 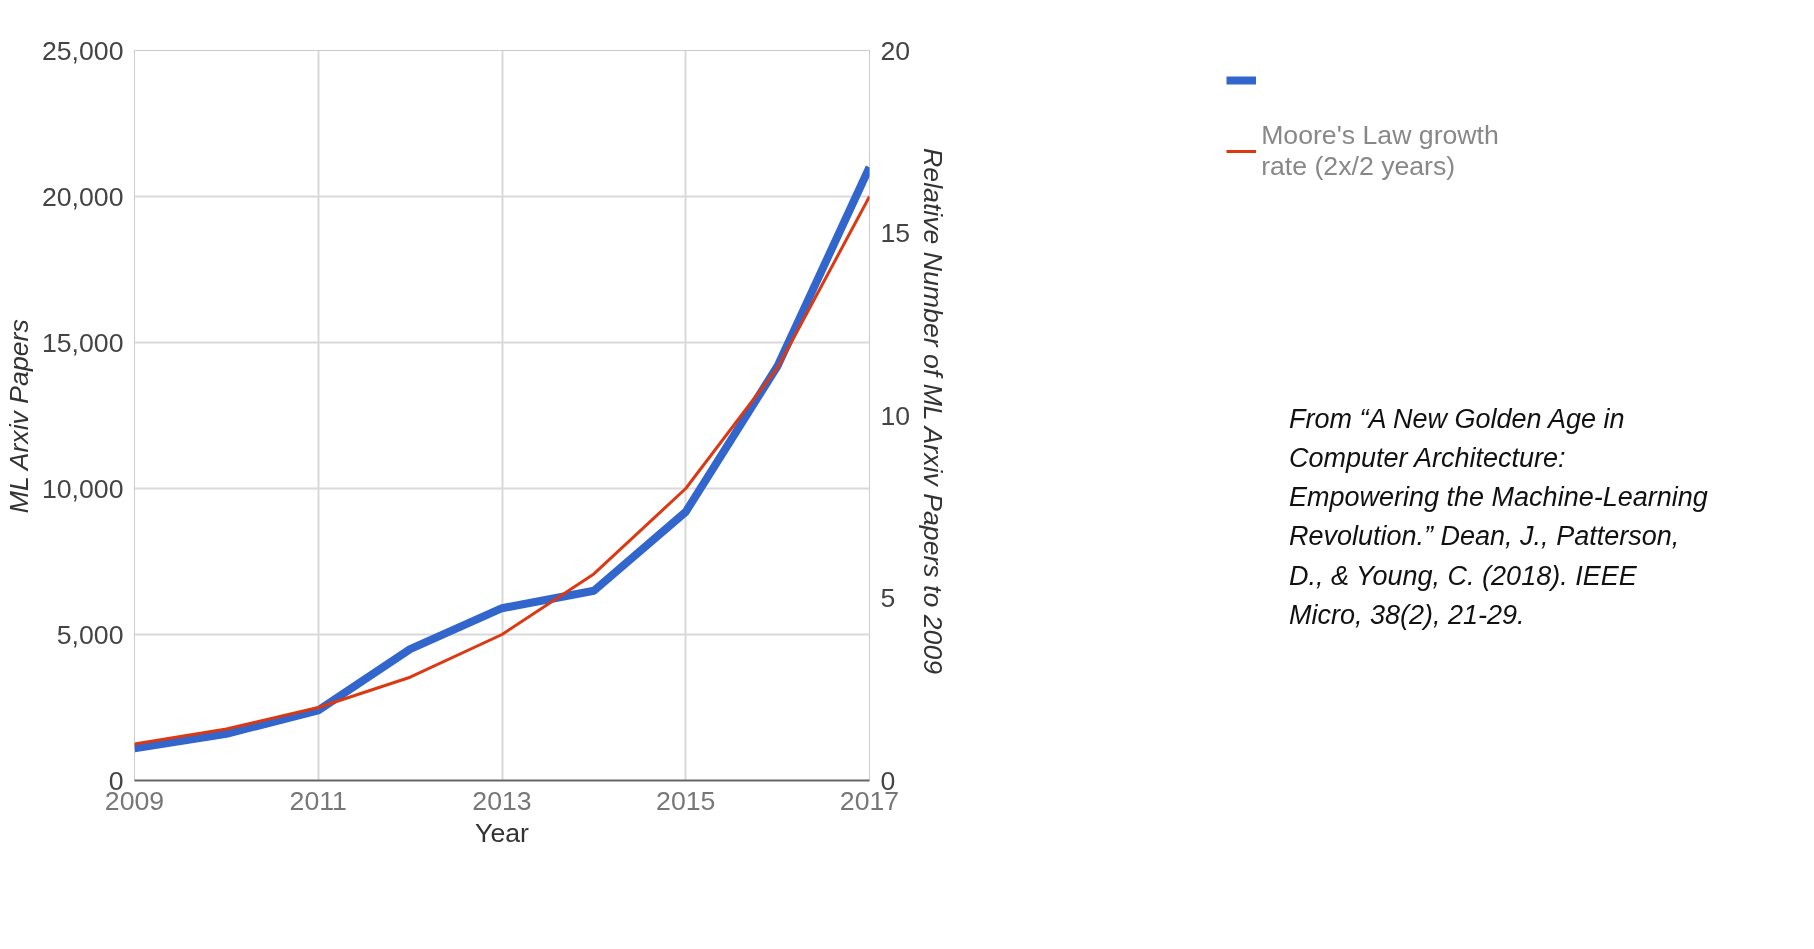 What do you see at coordinates (895, 233) in the screenshot?
I see `y2-tick-label: 15` at bounding box center [895, 233].